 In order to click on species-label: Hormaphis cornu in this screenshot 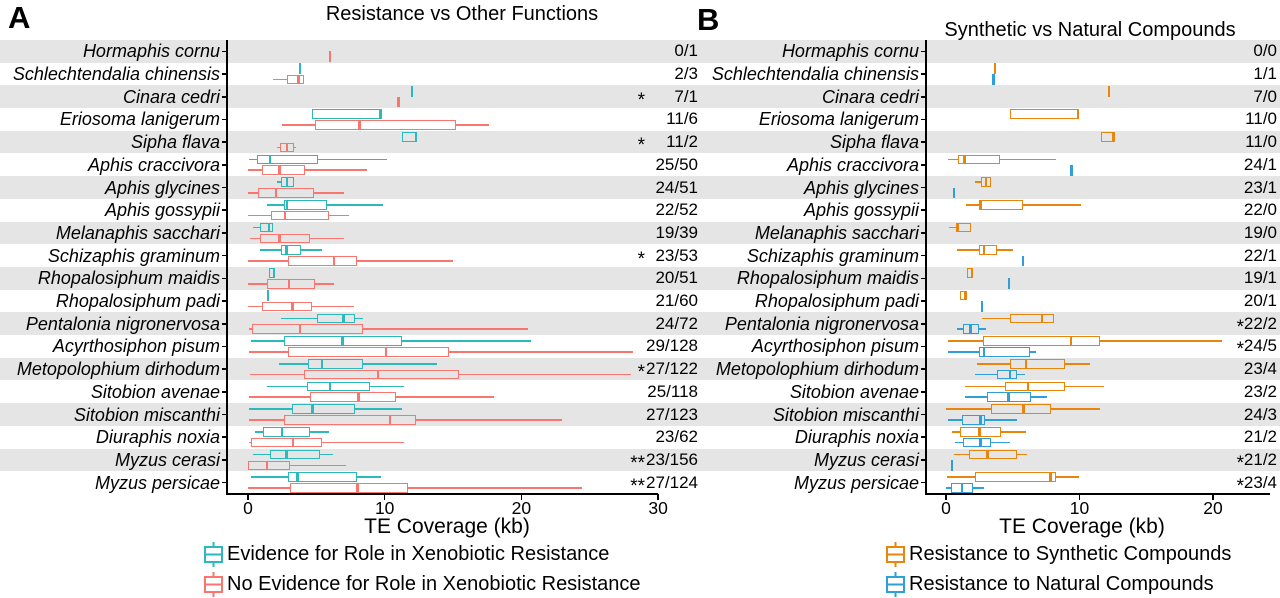, I will do `click(850, 51)`.